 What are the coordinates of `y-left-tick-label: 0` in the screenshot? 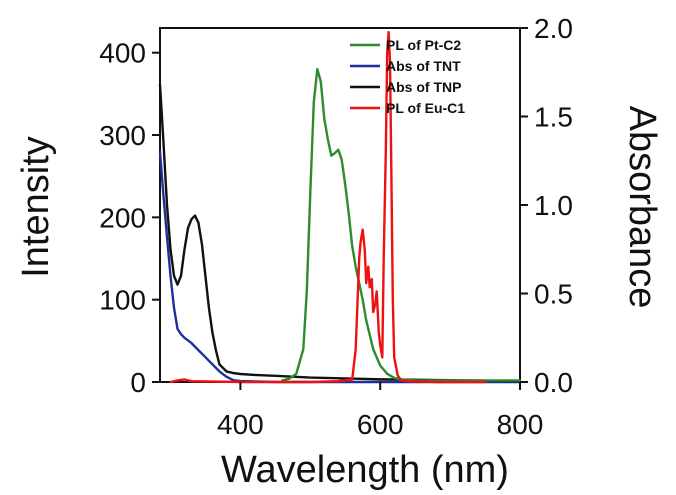 It's located at (138, 382).